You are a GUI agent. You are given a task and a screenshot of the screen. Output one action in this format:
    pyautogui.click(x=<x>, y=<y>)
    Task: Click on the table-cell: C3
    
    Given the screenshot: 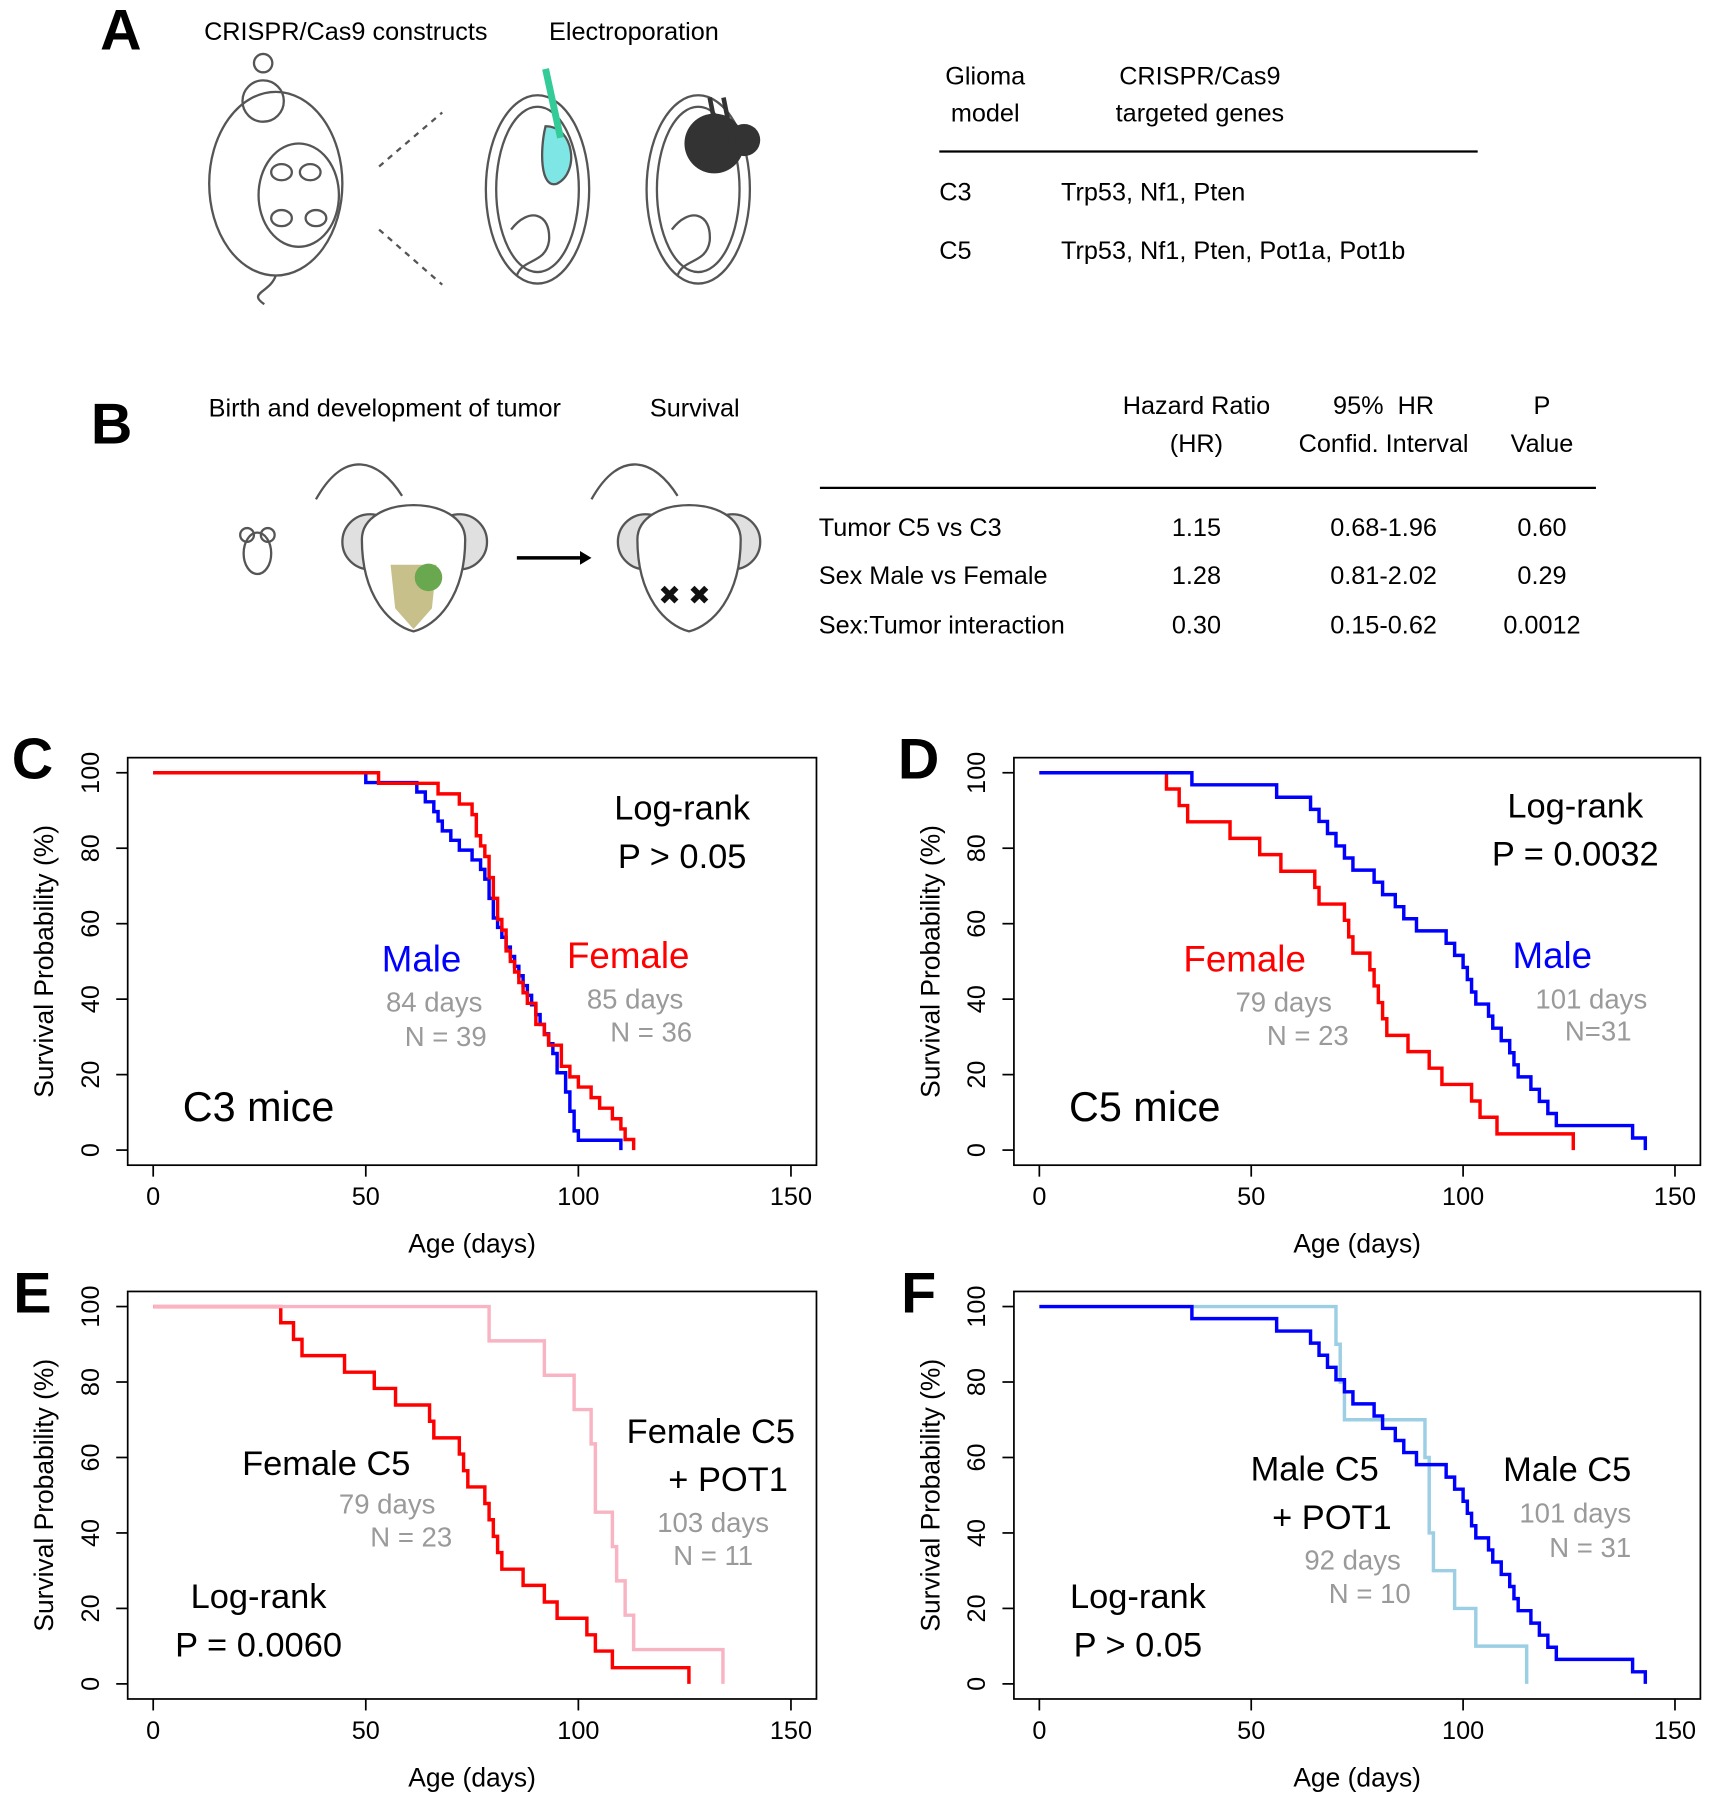 What is the action you would take?
    pyautogui.click(x=955, y=193)
    